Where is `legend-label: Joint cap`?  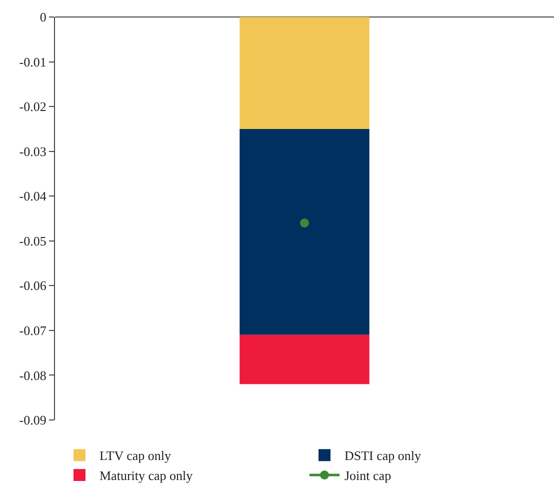 legend-label: Joint cap is located at coordinates (368, 476).